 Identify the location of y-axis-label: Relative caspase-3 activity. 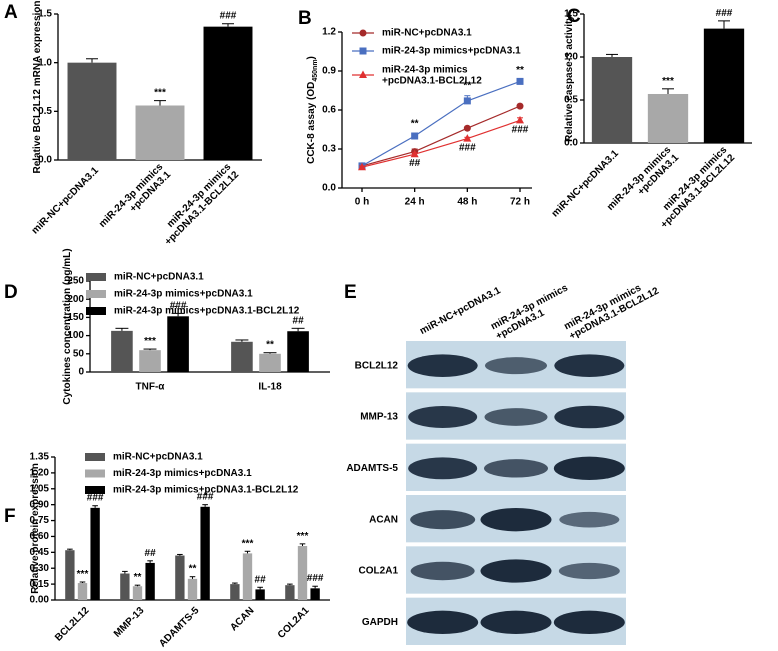
(569, 78).